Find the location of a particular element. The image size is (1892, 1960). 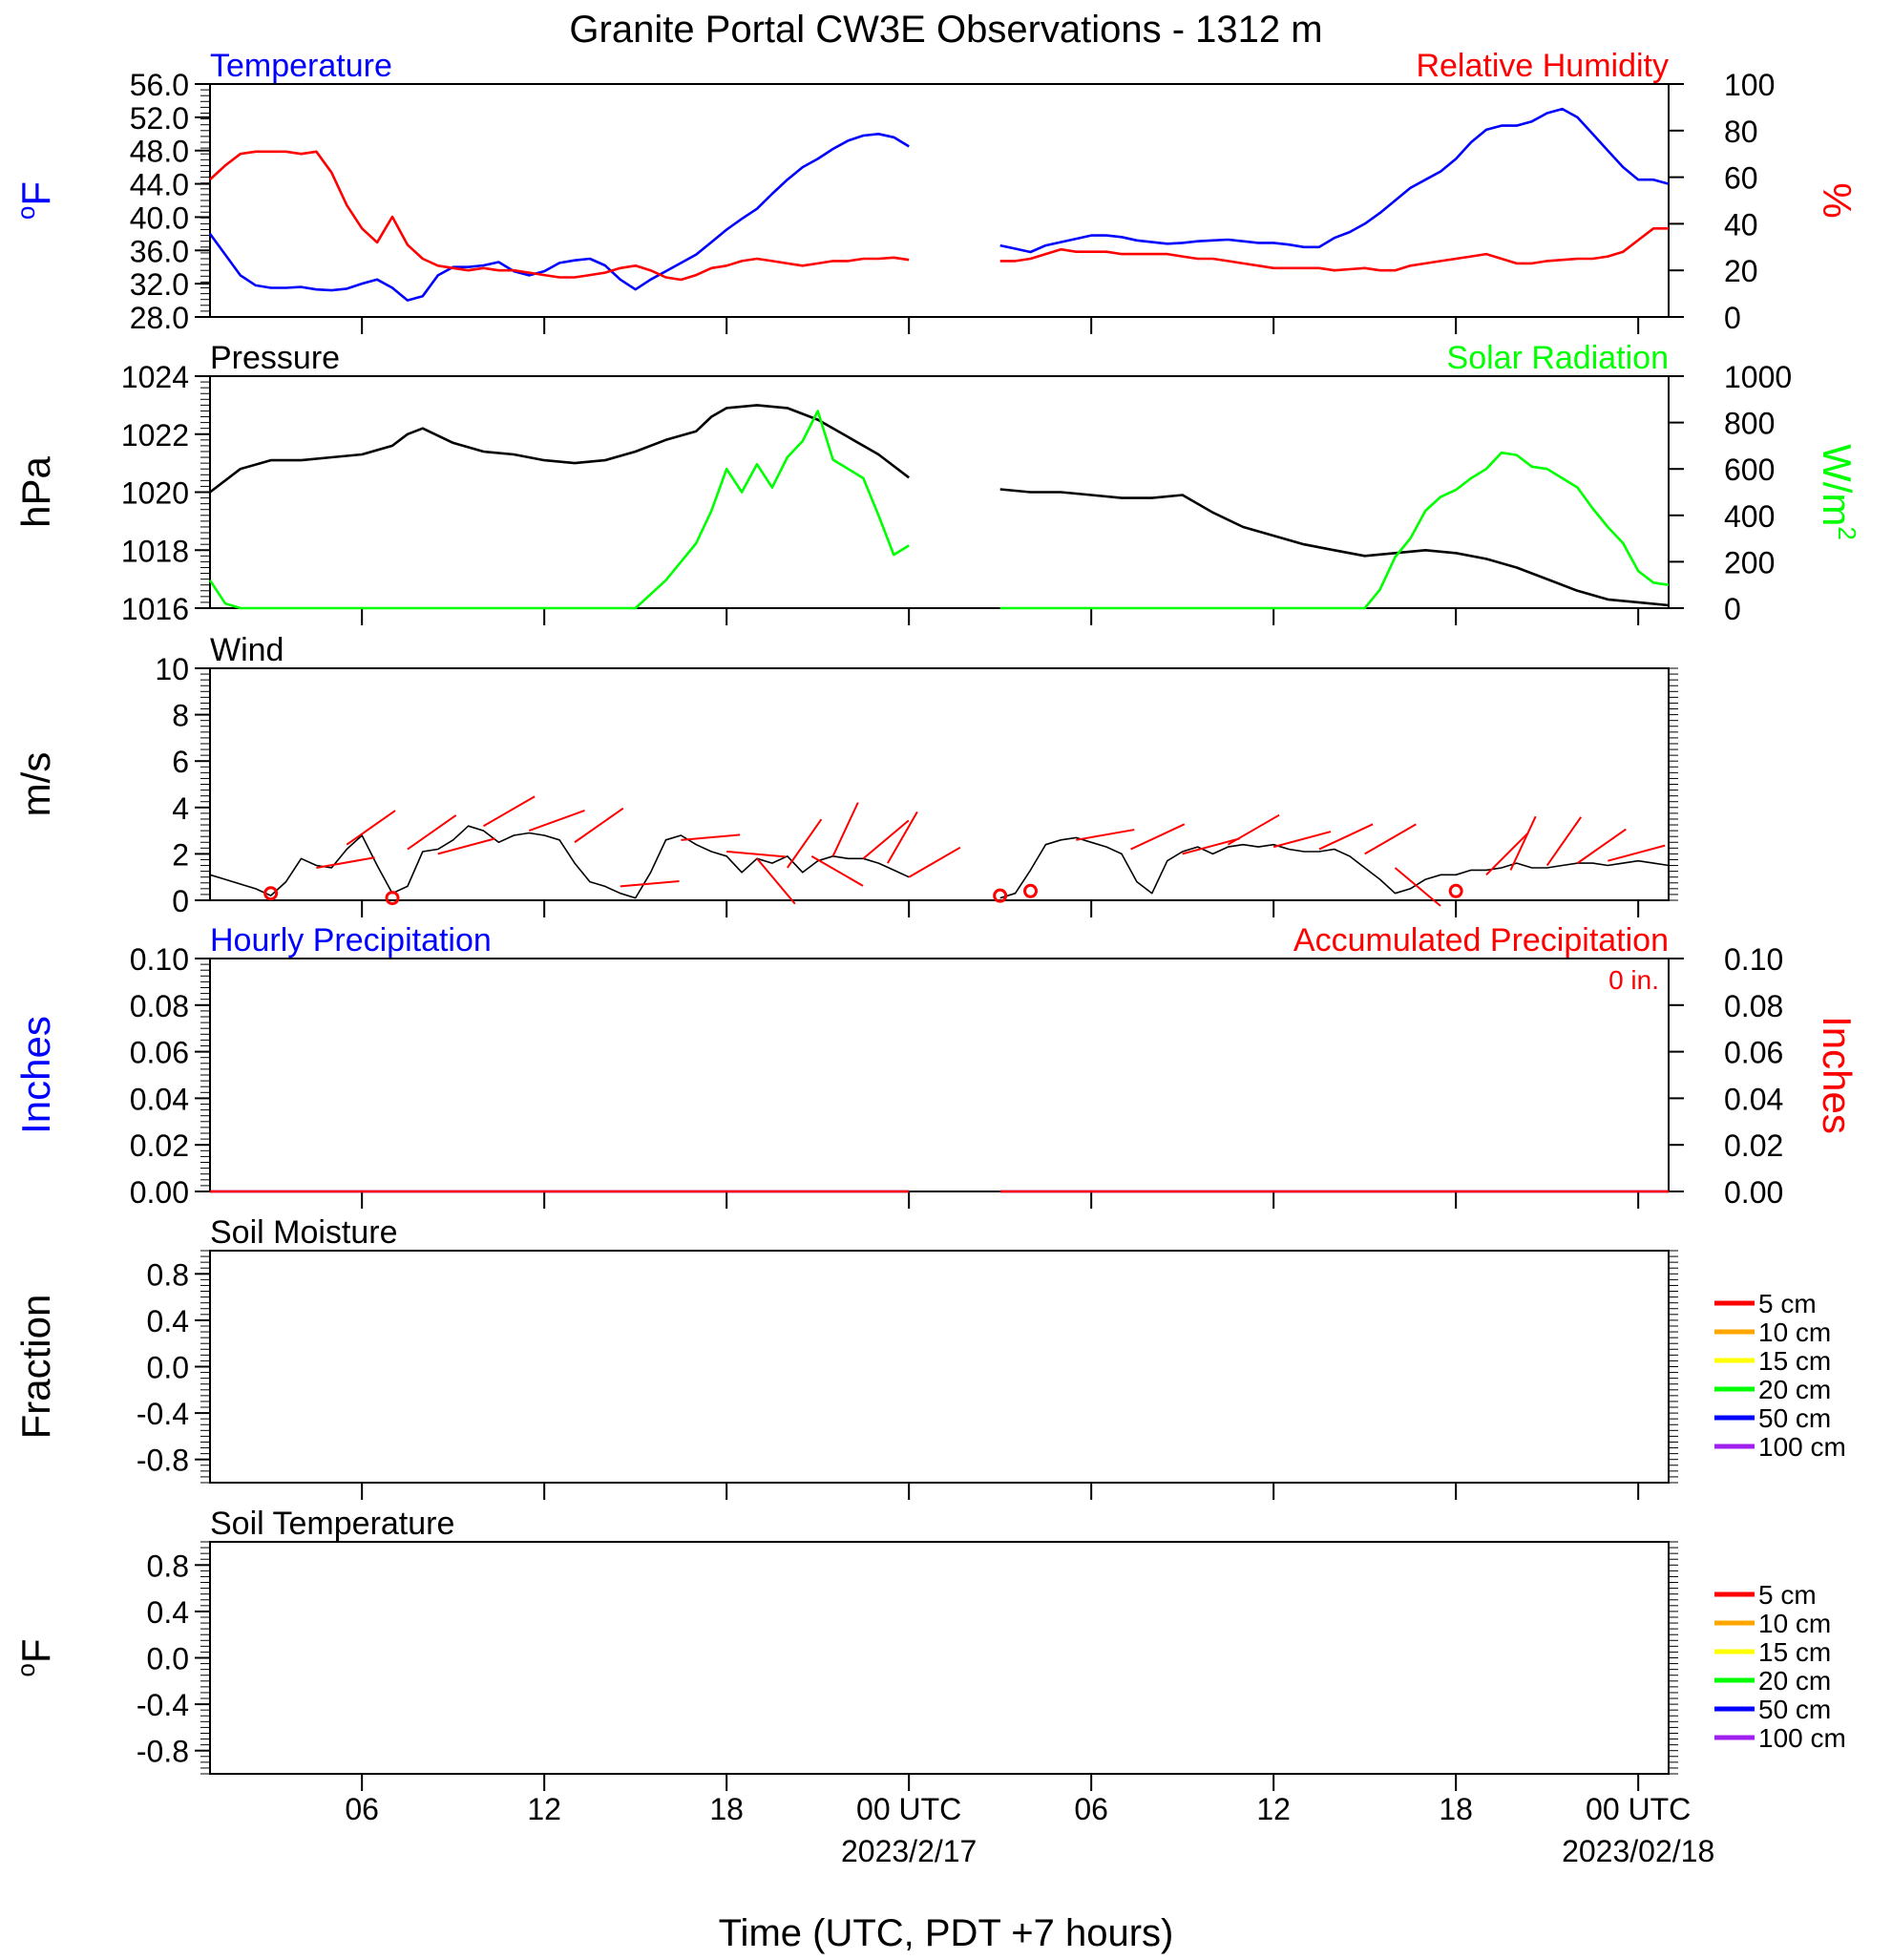

y-axis-label-left: hPa is located at coordinates (35, 491).